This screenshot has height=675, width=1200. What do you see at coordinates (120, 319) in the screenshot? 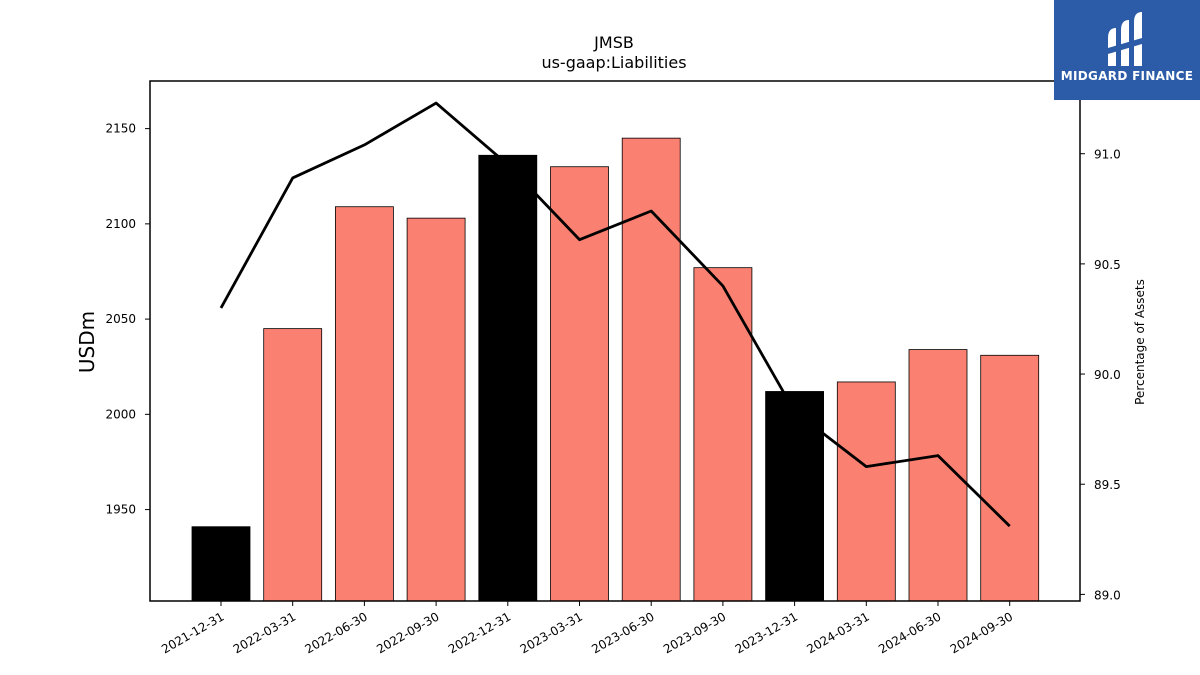
I see `y-tick-label: 2050` at bounding box center [120, 319].